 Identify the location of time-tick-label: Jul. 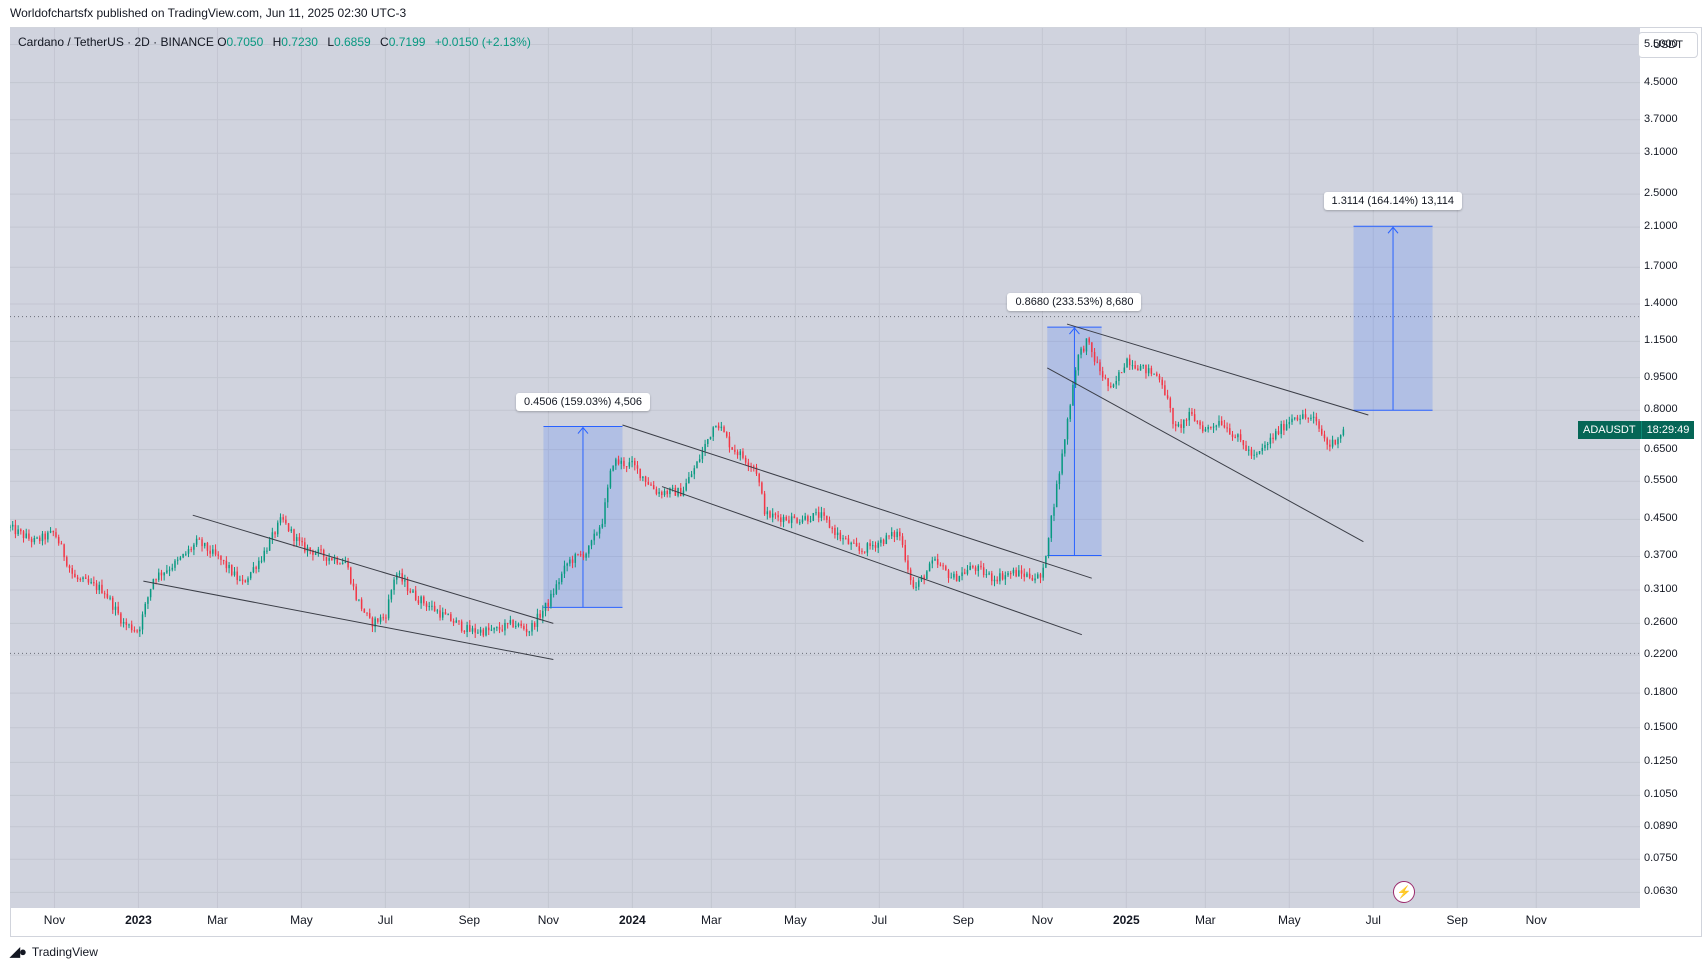
(385, 920).